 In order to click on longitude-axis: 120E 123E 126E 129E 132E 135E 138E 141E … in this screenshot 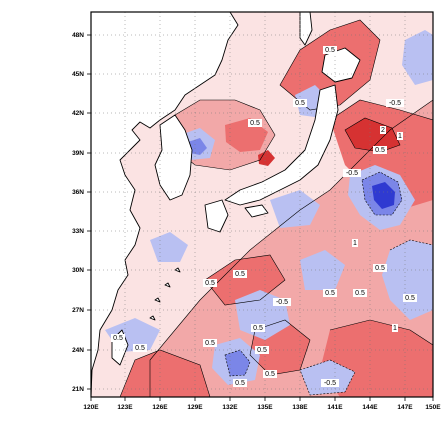, I will do `click(262, 407)`.